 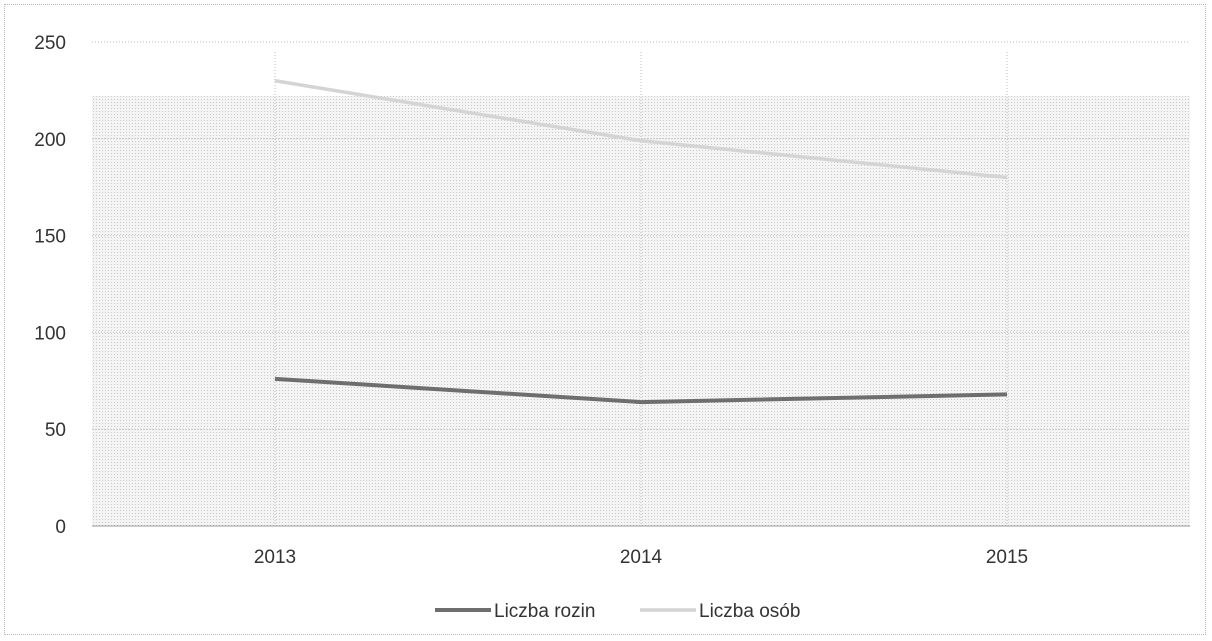 I want to click on y-tick-label: 50, so click(x=55, y=430).